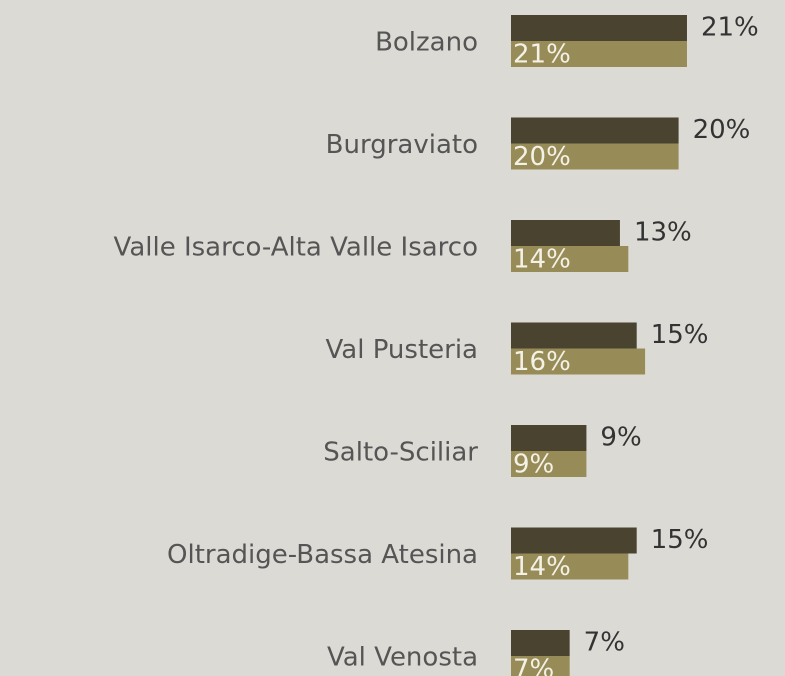  What do you see at coordinates (296, 248) in the screenshot?
I see `category-label: Valle Isarco-Alta Valle Isarco` at bounding box center [296, 248].